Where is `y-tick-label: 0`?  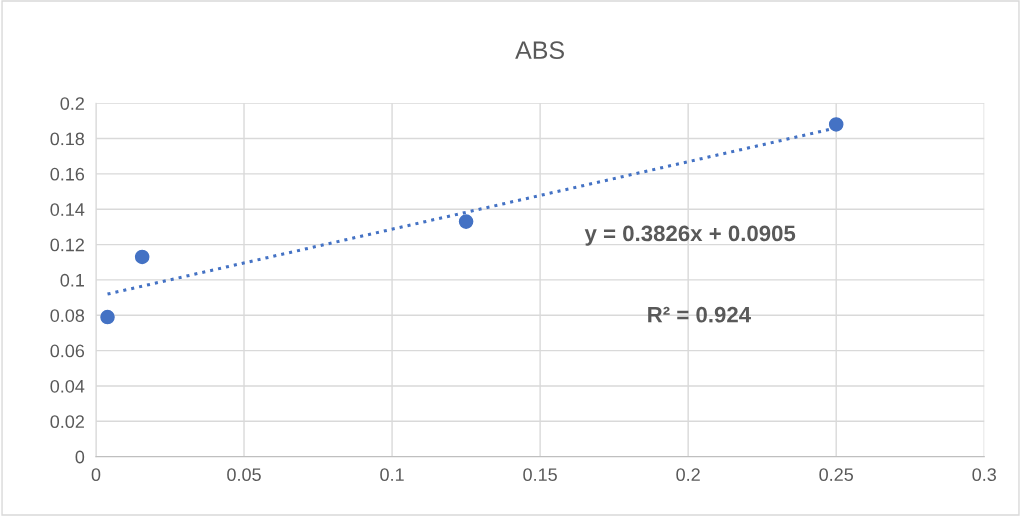
y-tick-label: 0 is located at coordinates (80, 457).